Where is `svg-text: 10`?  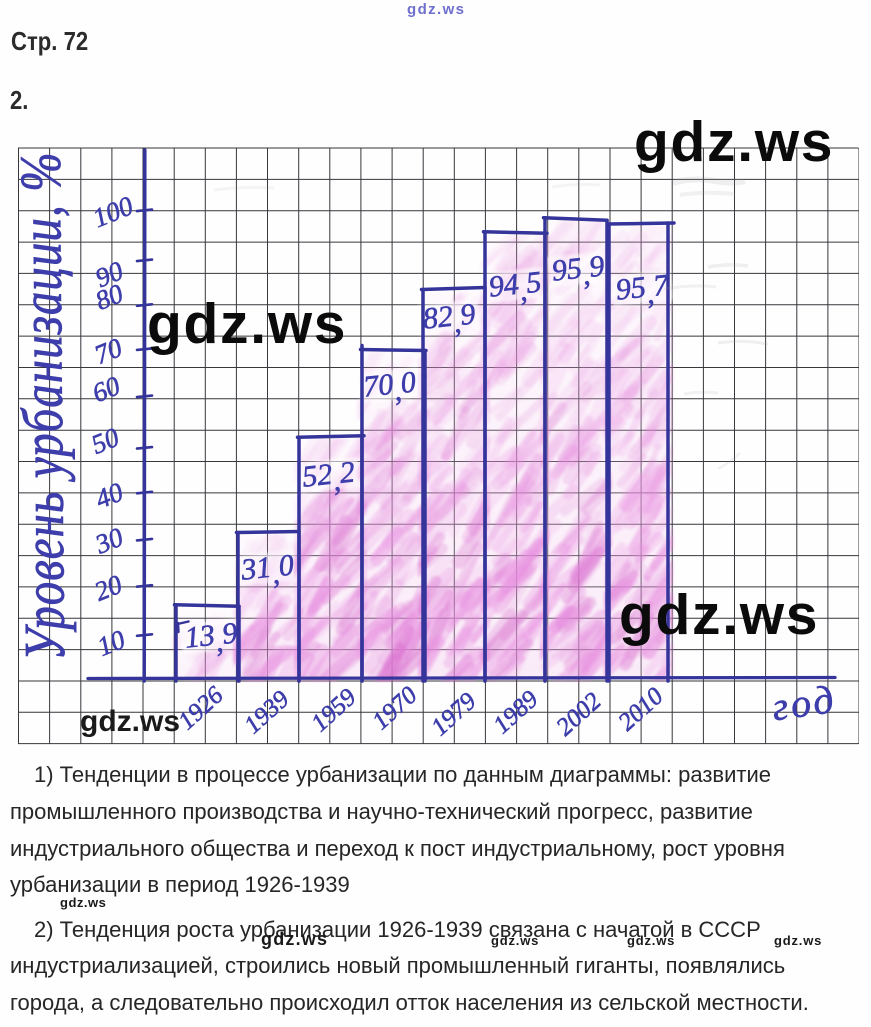 svg-text: 10 is located at coordinates (111, 643).